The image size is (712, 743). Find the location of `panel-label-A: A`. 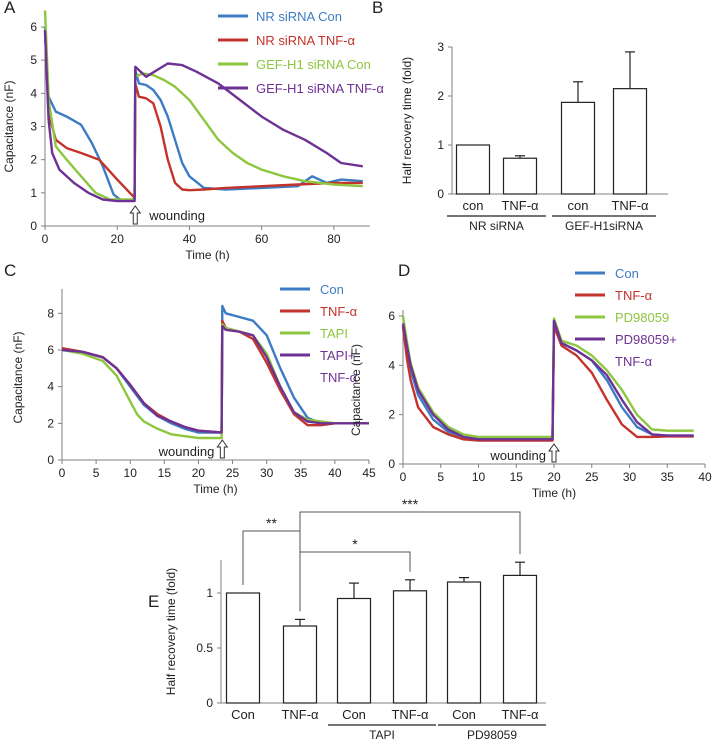

panel-label-A: A is located at coordinates (10, 8).